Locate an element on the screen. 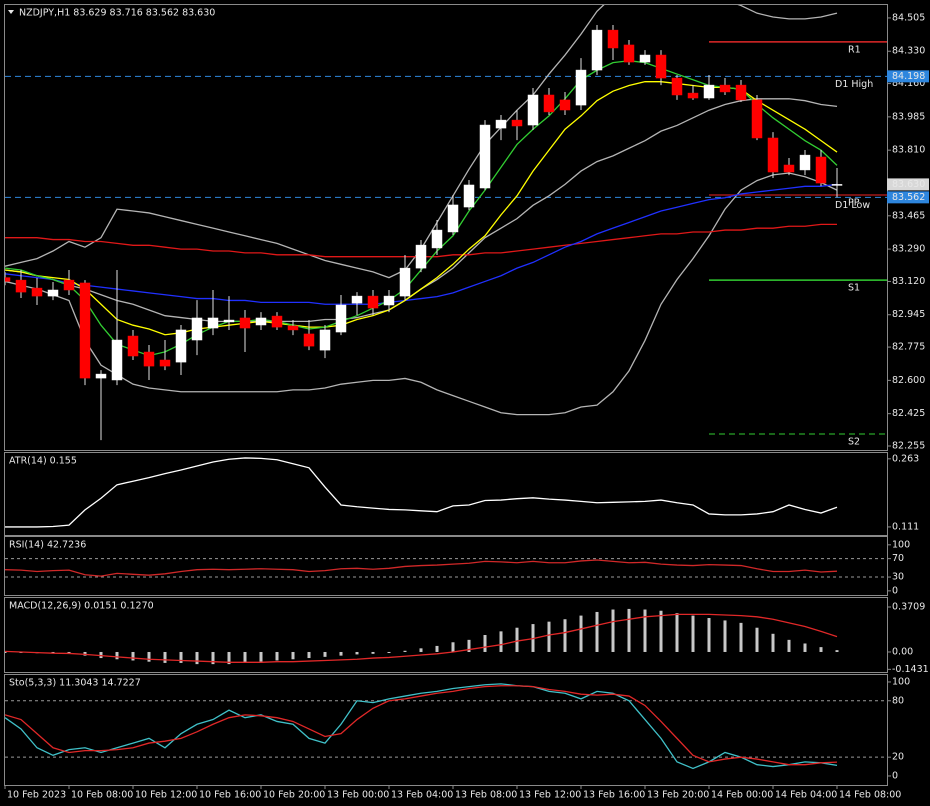 Image resolution: width=930 pixels, height=806 pixels. y-tick-label: -0.1431 is located at coordinates (910, 669).